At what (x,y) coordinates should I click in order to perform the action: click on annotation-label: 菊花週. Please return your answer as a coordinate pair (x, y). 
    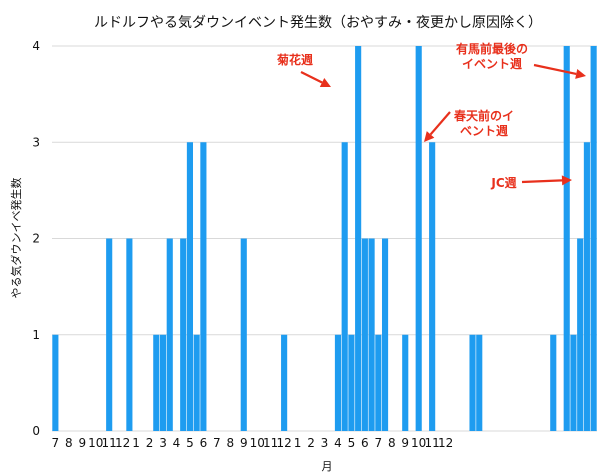
    Looking at the image, I should click on (294, 59).